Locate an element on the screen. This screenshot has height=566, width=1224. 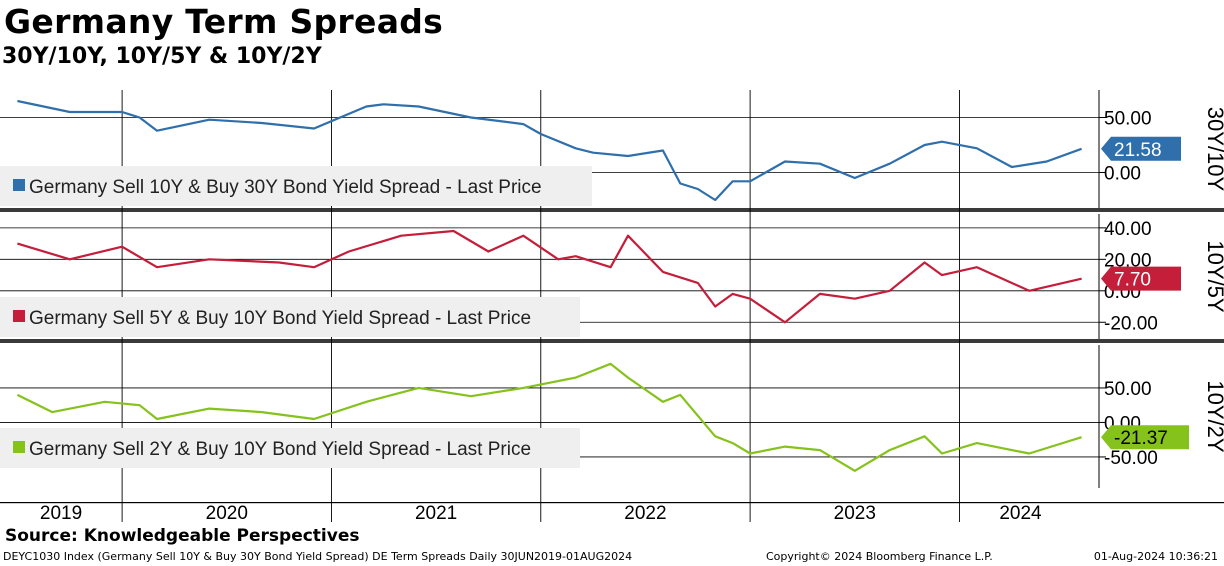
footer-timestamp: 01-Aug-2024 10:36:21 is located at coordinates (1155, 556).